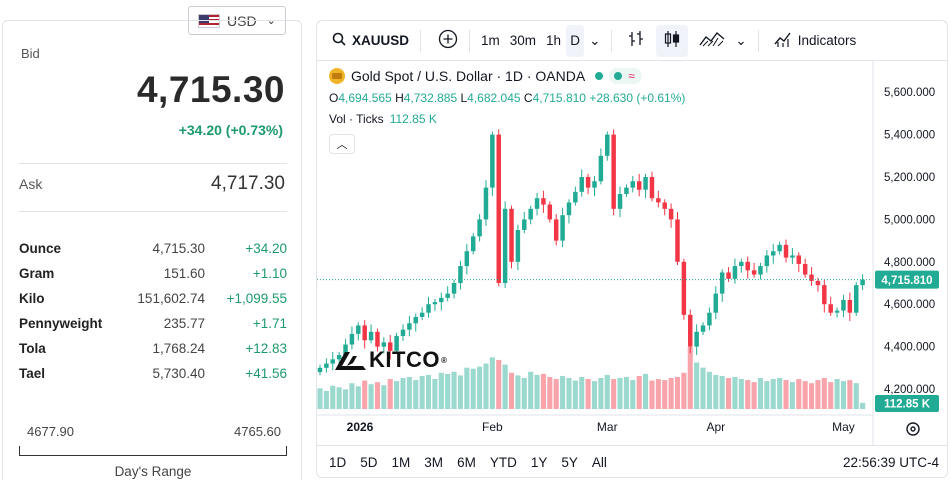  I want to click on candles-button, so click(672, 40).